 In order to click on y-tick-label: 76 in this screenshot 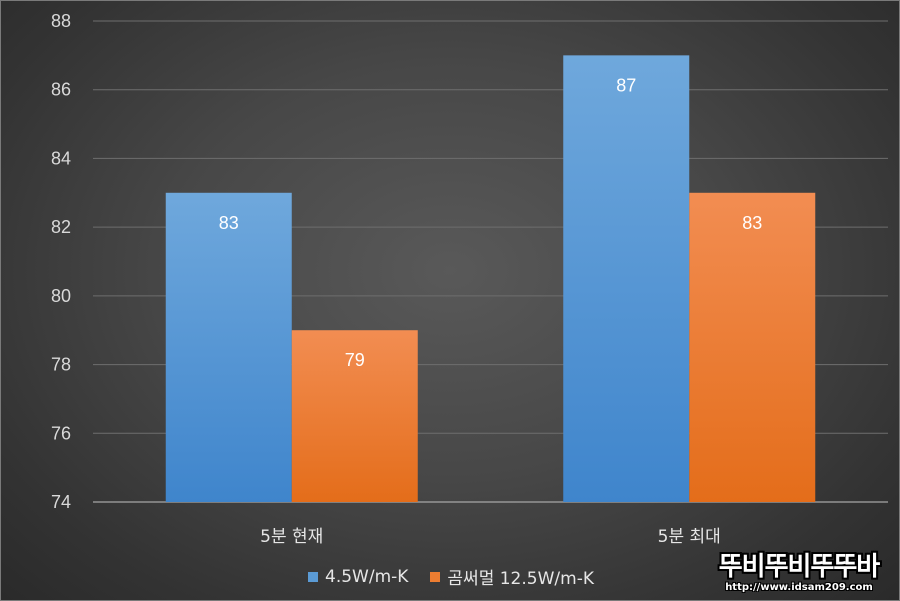, I will do `click(61, 433)`.